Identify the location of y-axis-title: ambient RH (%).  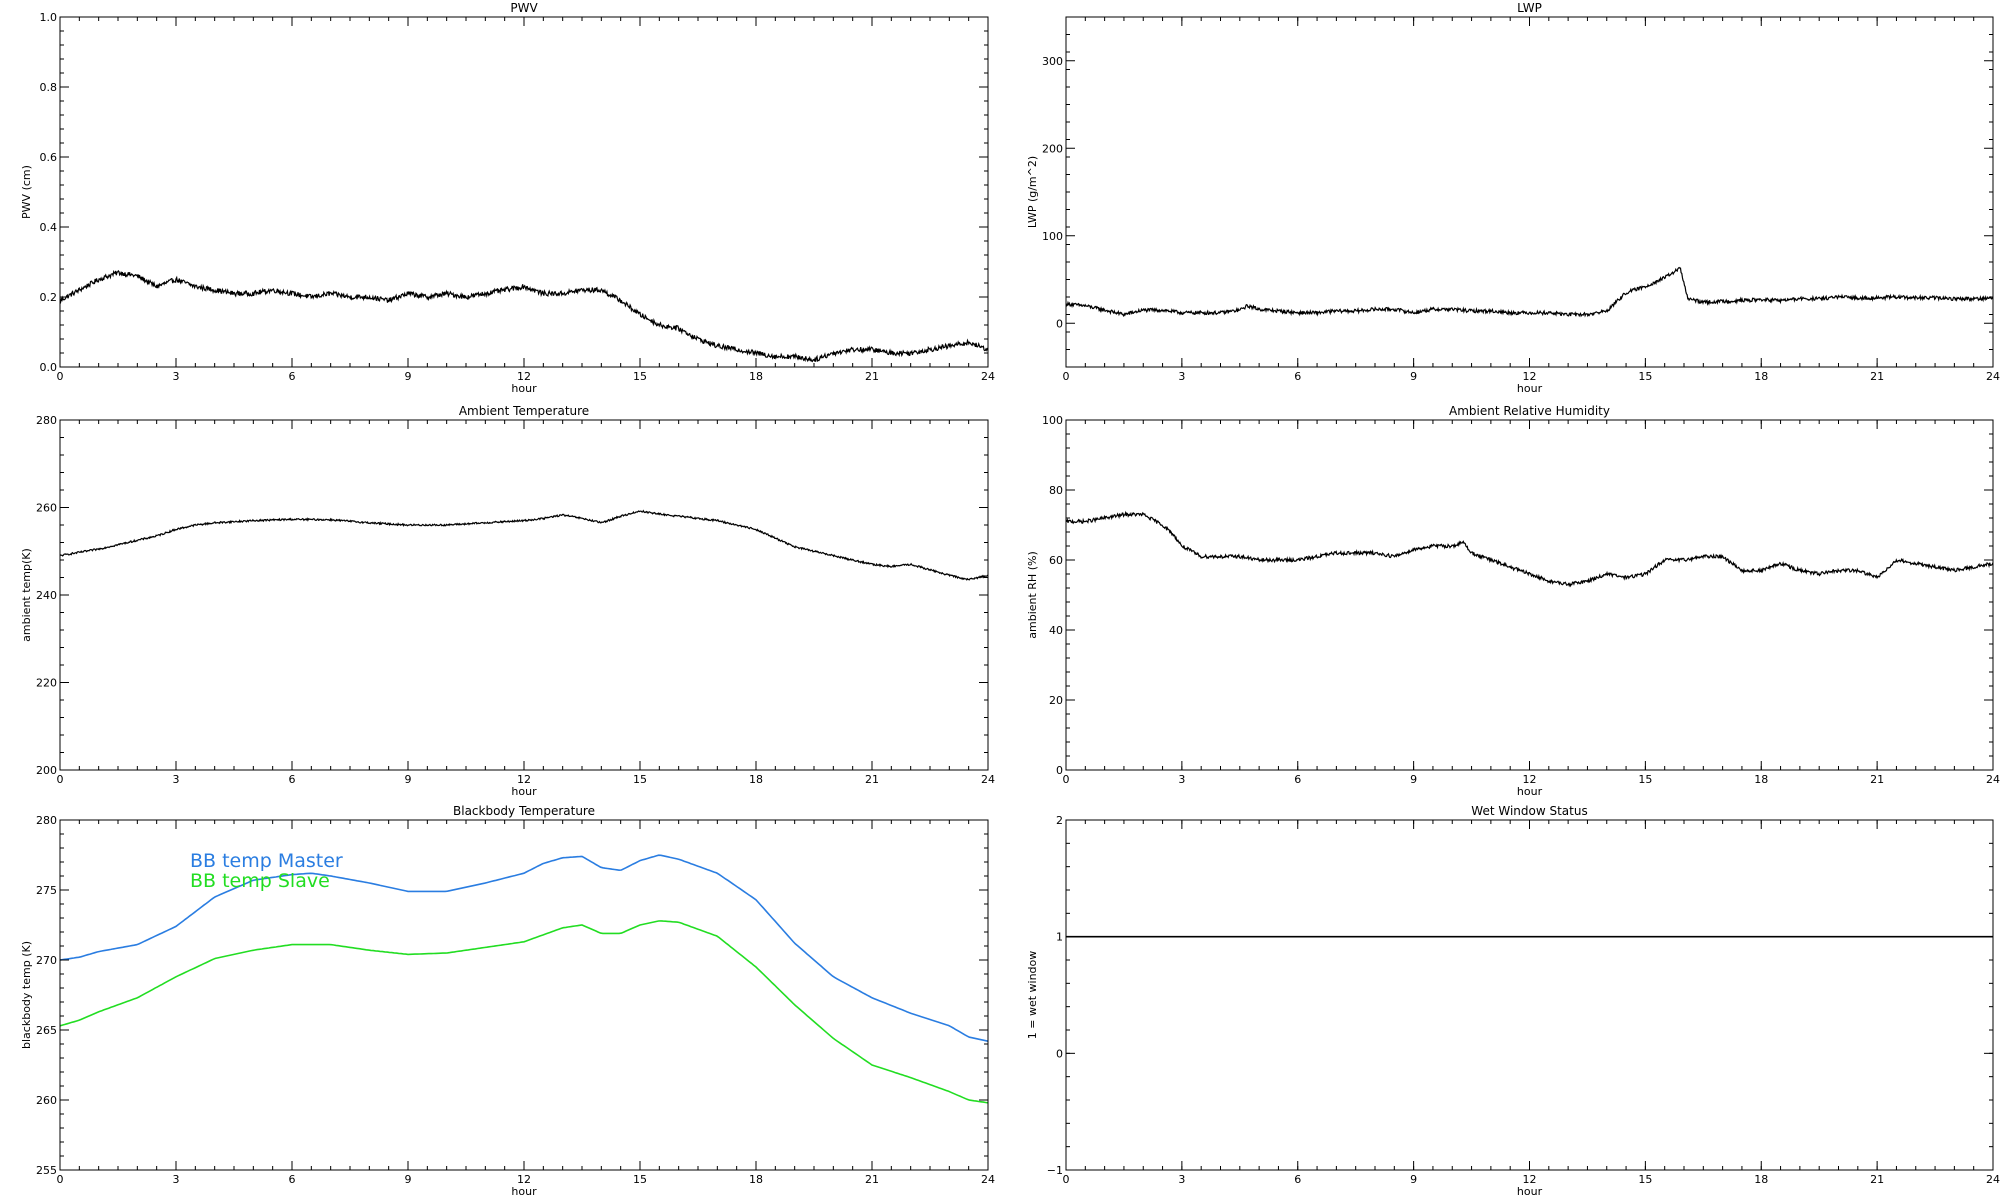
(1032, 595).